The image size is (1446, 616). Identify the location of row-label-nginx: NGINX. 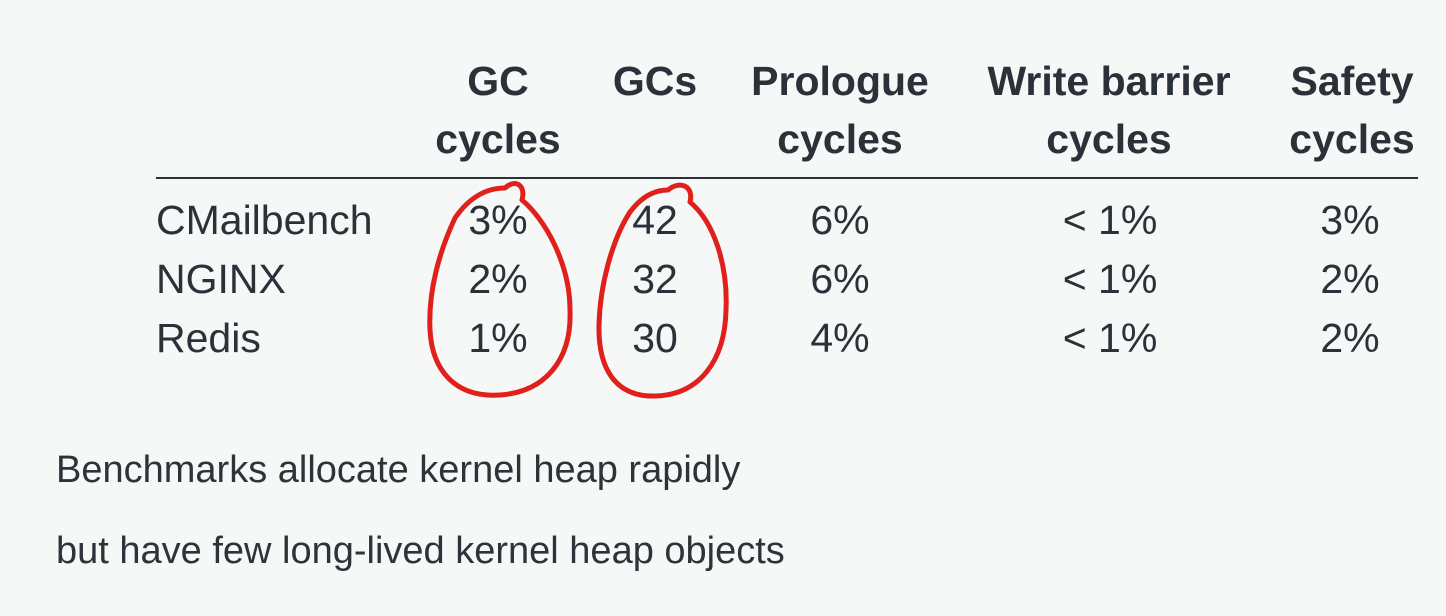
(221, 279).